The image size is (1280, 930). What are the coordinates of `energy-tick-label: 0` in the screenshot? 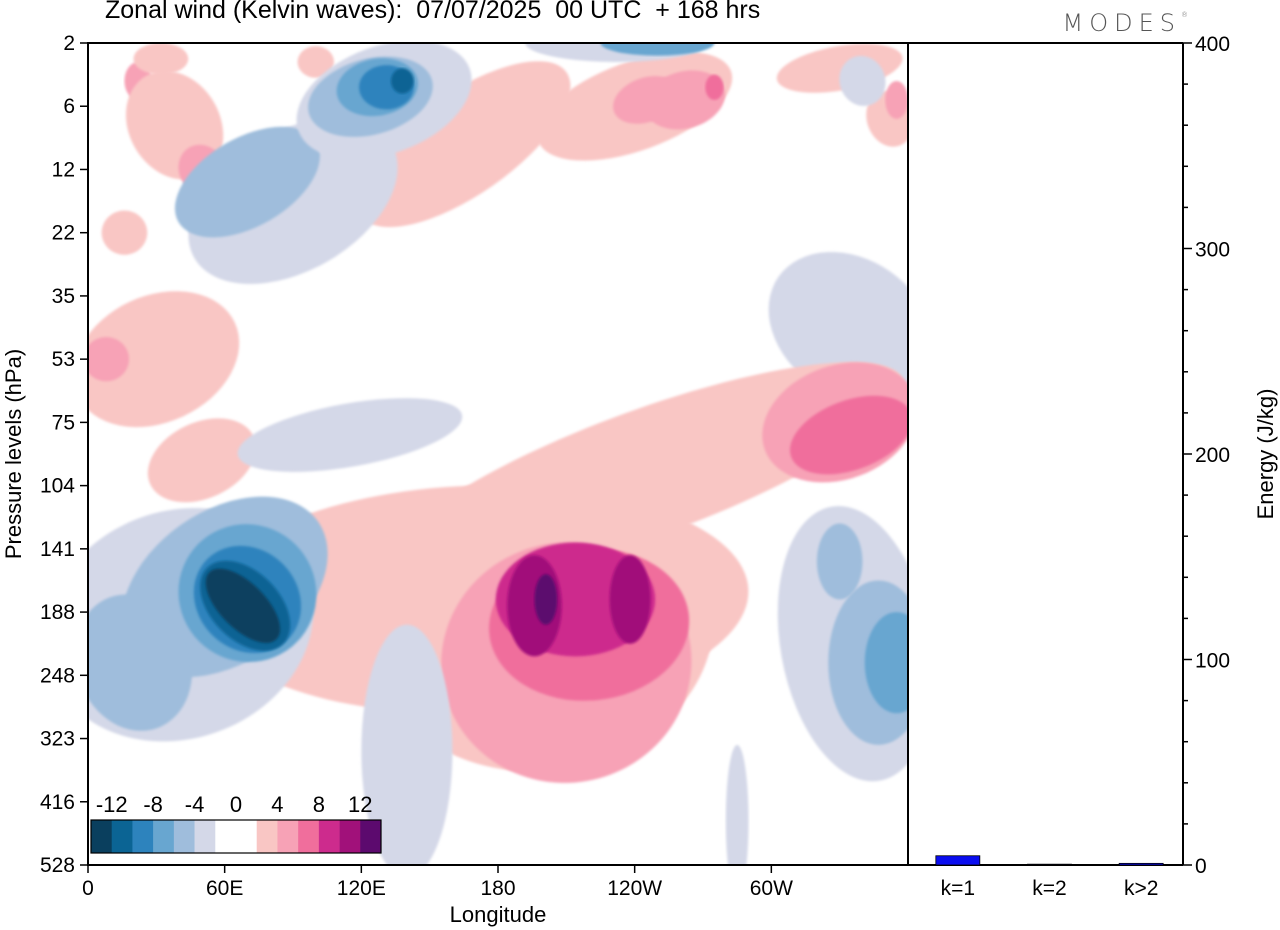 It's located at (1201, 866).